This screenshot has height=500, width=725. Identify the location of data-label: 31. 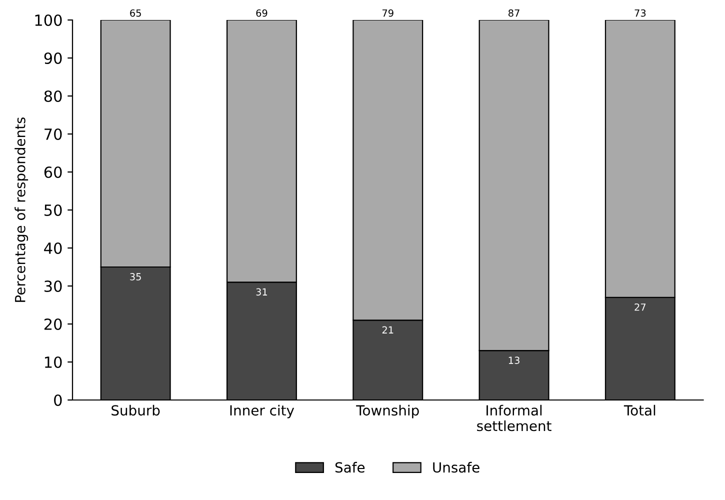
(262, 292).